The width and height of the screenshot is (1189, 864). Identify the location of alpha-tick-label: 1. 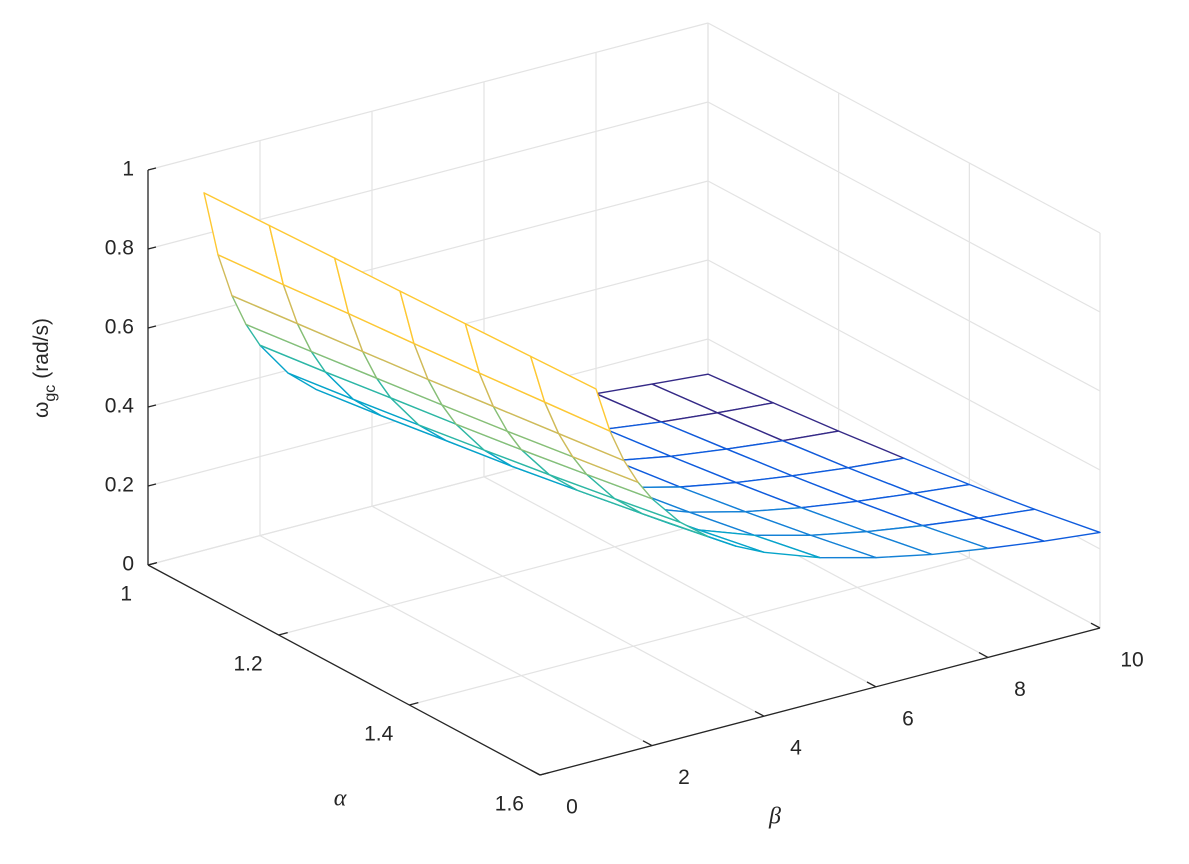
(126, 594).